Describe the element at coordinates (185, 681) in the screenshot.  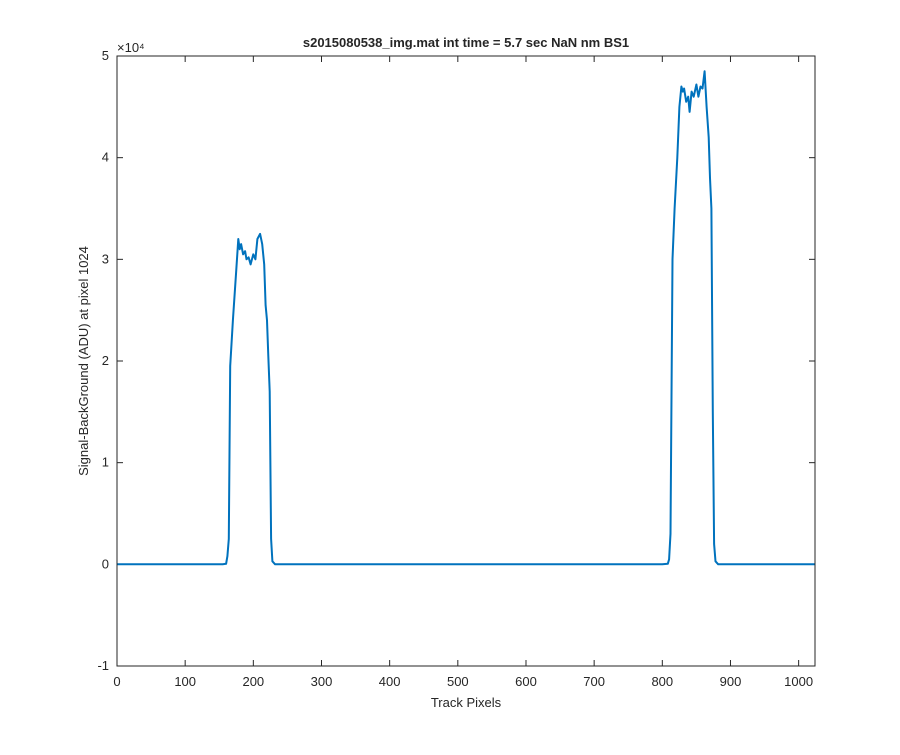
I see `x-tick-label: 100` at that location.